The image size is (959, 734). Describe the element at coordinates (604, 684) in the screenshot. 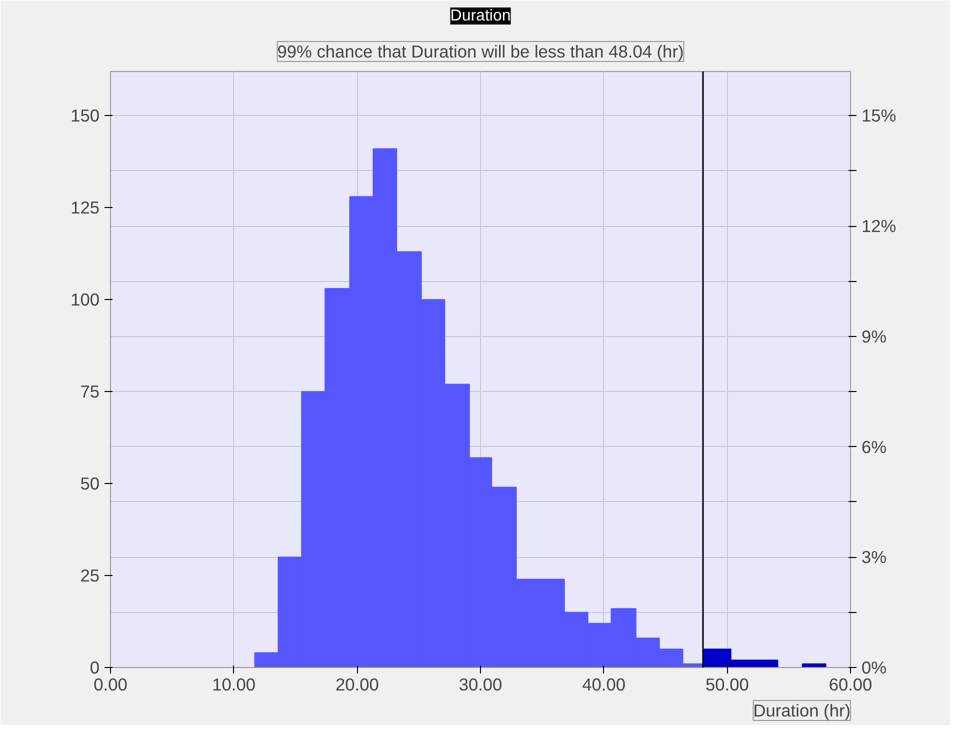

I see `x-tick-label: 40.00` at that location.